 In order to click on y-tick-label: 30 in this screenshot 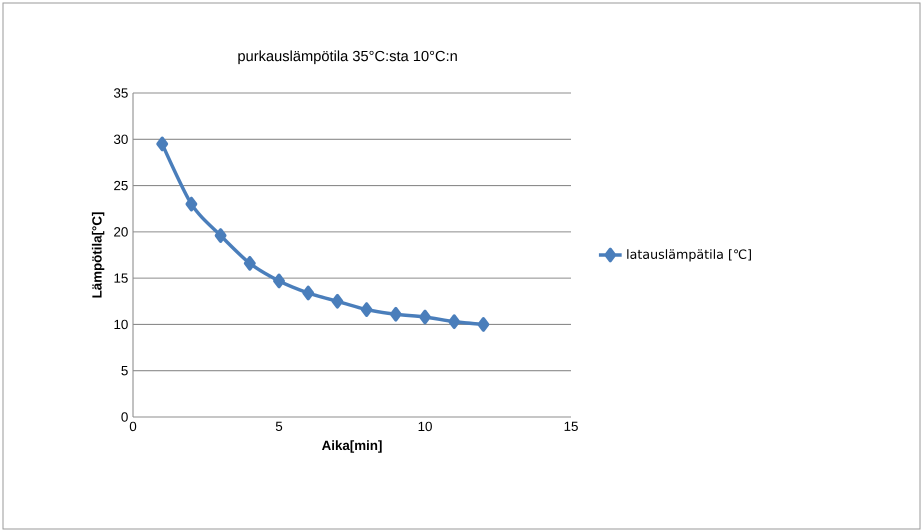, I will do `click(121, 139)`.